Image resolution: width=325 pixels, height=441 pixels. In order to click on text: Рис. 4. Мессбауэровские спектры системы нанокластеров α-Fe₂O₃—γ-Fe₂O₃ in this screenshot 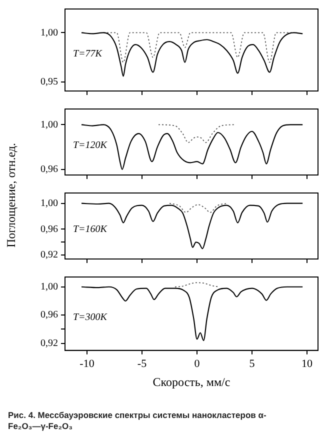, I will do `click(138, 421)`.